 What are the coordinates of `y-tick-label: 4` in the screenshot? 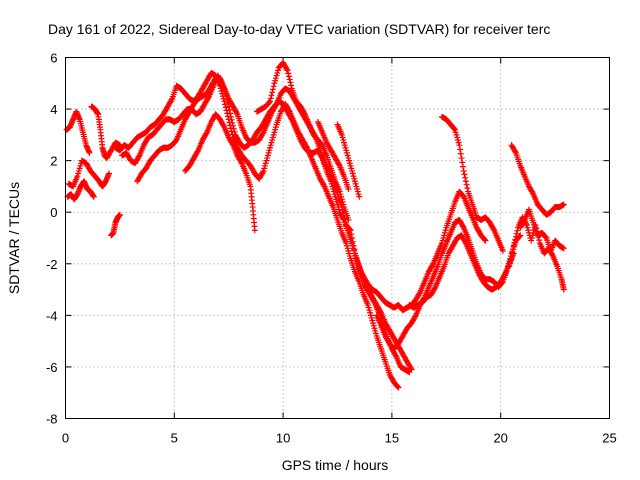 It's located at (53, 109).